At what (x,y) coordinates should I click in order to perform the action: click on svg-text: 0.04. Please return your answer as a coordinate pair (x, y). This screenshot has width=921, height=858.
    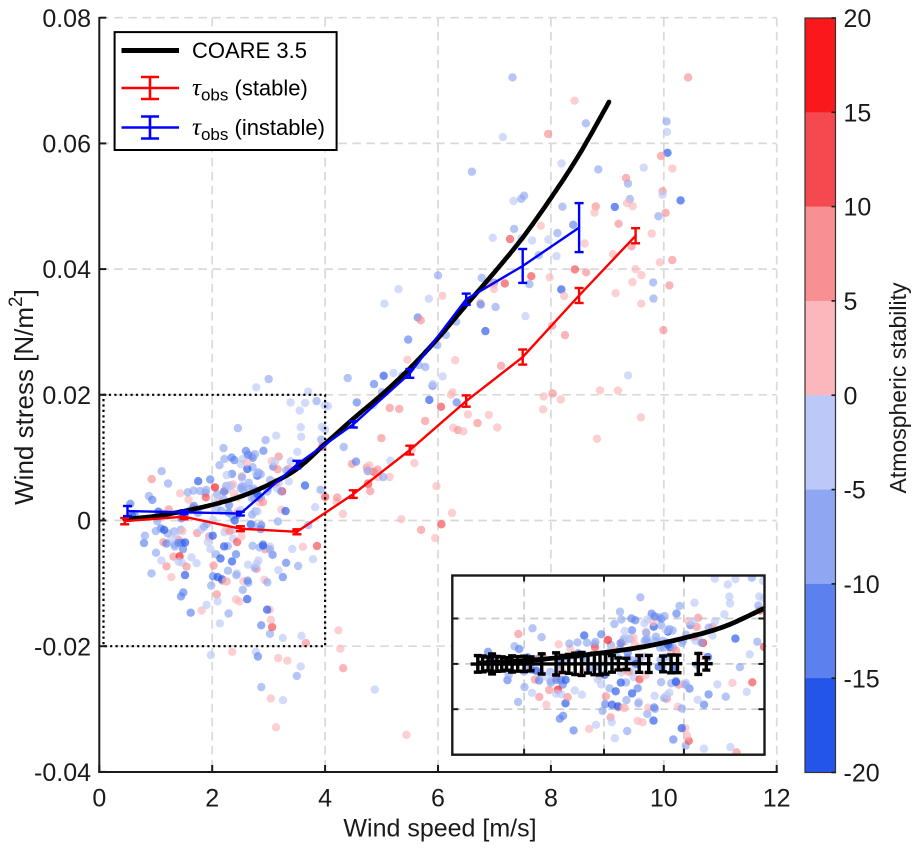
    Looking at the image, I should click on (66, 270).